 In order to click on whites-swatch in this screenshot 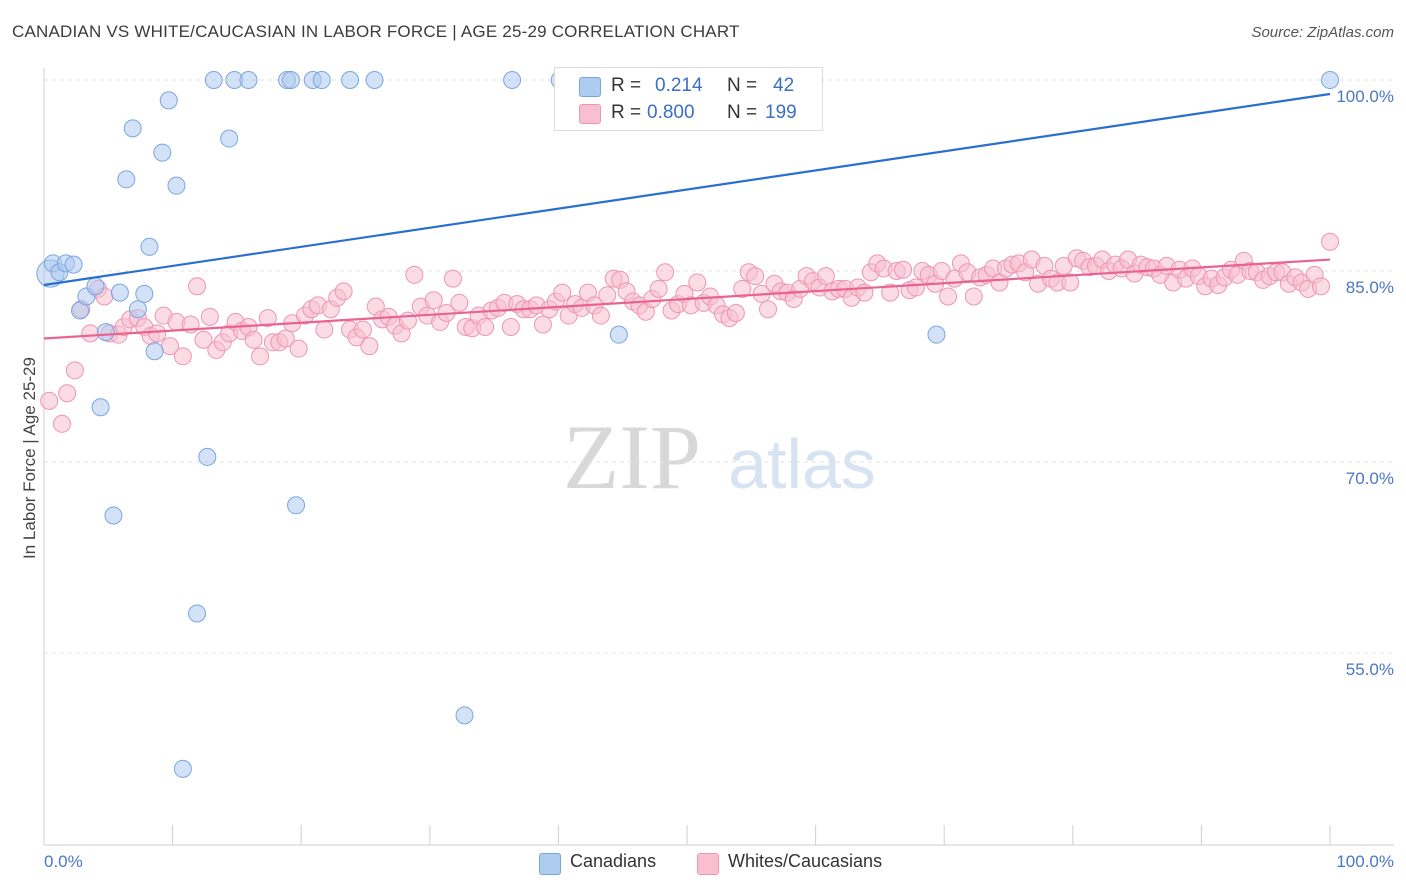, I will do `click(590, 114)`.